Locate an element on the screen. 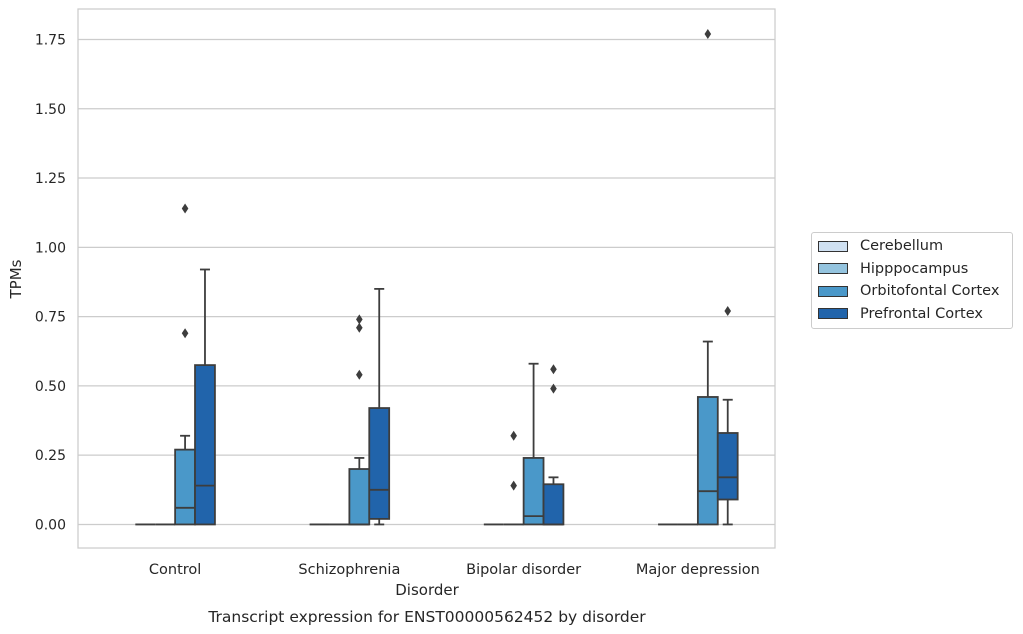 The height and width of the screenshot is (634, 1023). y-tick-label: 1.00 is located at coordinates (50, 248).